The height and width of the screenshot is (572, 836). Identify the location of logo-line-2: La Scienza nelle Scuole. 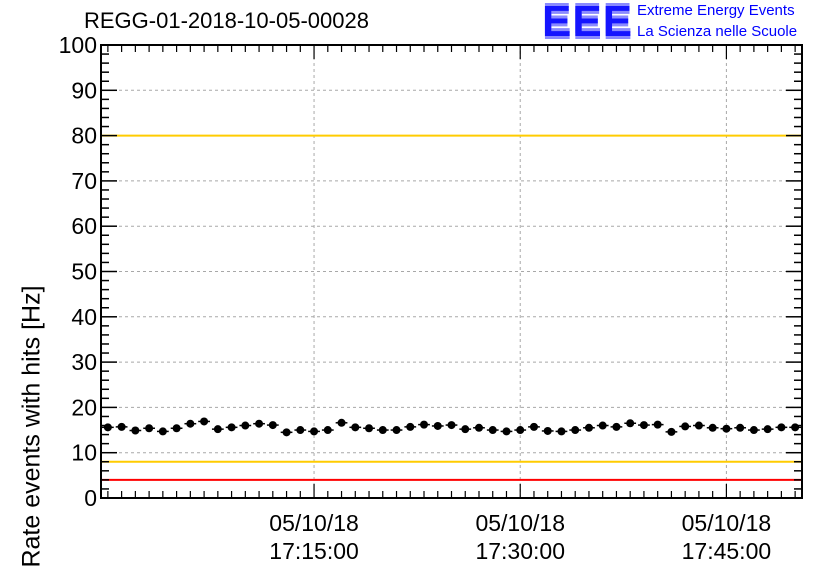
(717, 31).